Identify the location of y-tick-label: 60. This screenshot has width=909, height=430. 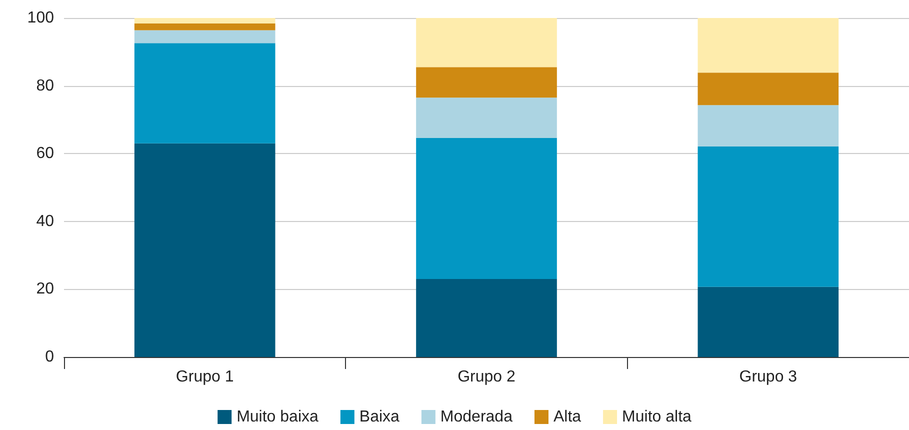
(45, 153).